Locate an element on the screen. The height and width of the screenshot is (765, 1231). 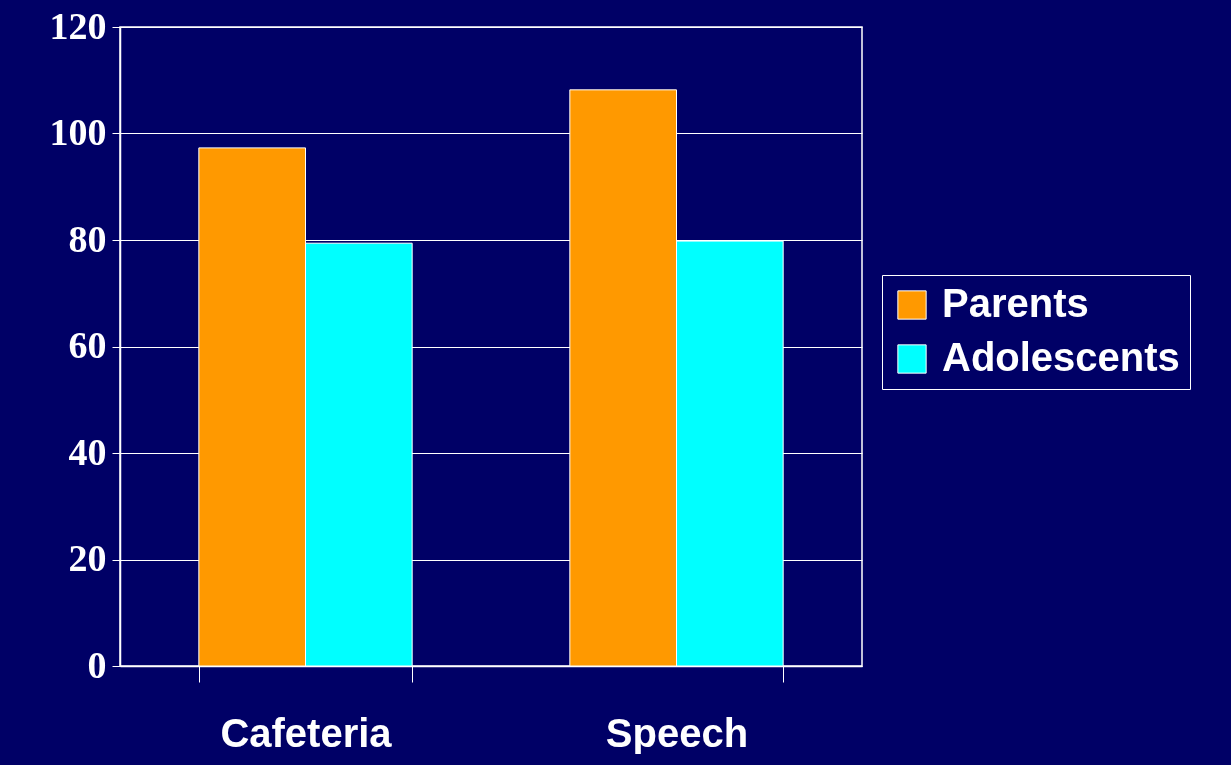
y-tick-label: 20 is located at coordinates (87, 558).